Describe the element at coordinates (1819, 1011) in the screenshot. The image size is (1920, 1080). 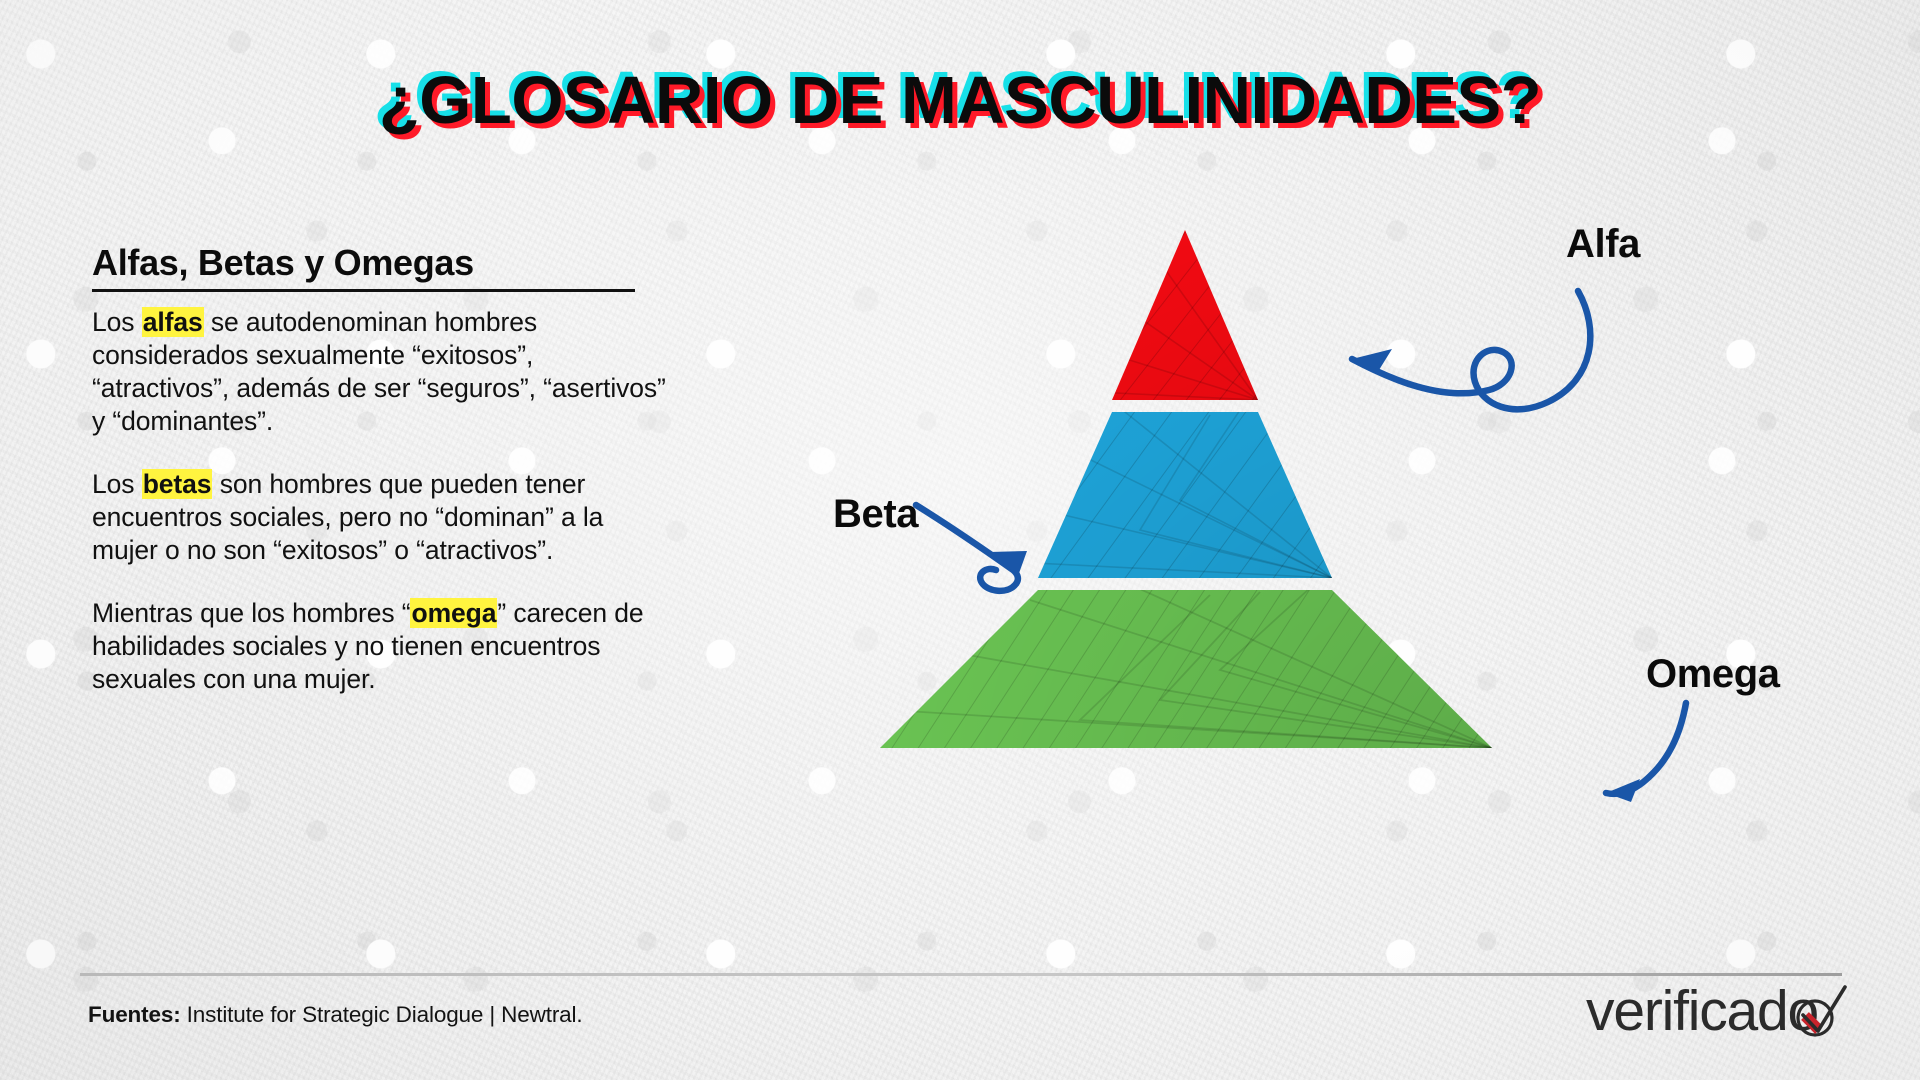
I see `check-mark-icon` at that location.